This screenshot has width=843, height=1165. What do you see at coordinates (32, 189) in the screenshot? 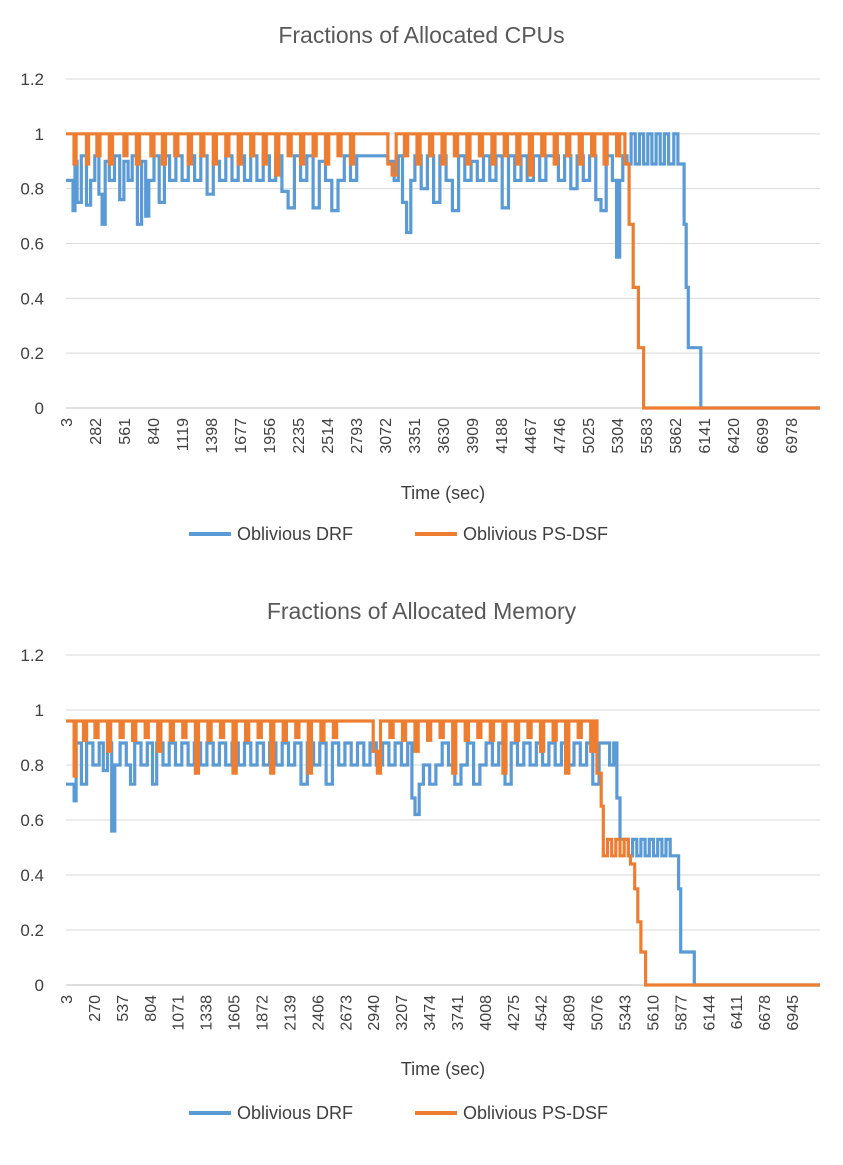
I see `cpu-y-tick-label: 0.8` at bounding box center [32, 189].